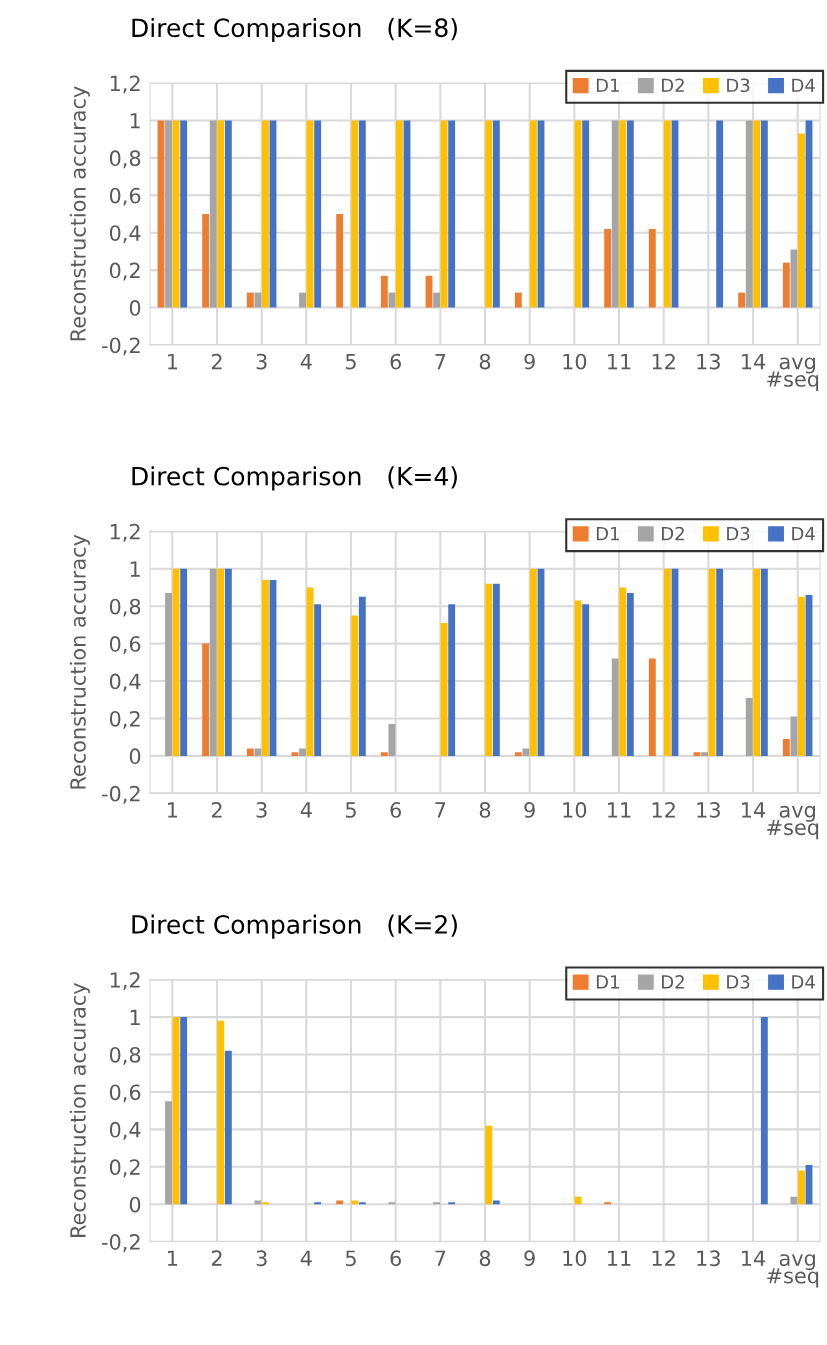  Describe the element at coordinates (738, 982) in the screenshot. I see `legend-label: D3` at that location.